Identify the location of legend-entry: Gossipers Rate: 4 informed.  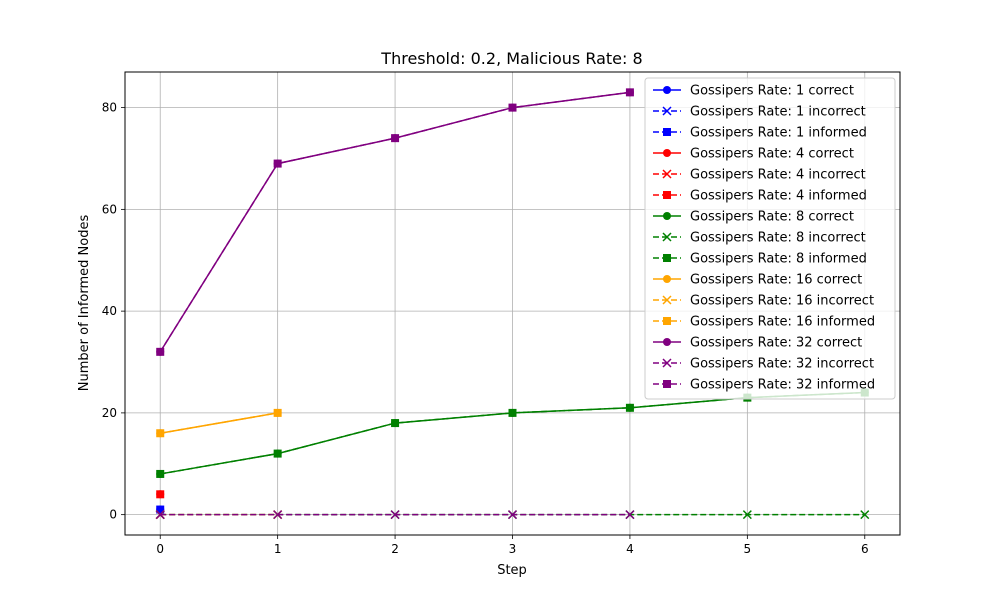
(760, 196).